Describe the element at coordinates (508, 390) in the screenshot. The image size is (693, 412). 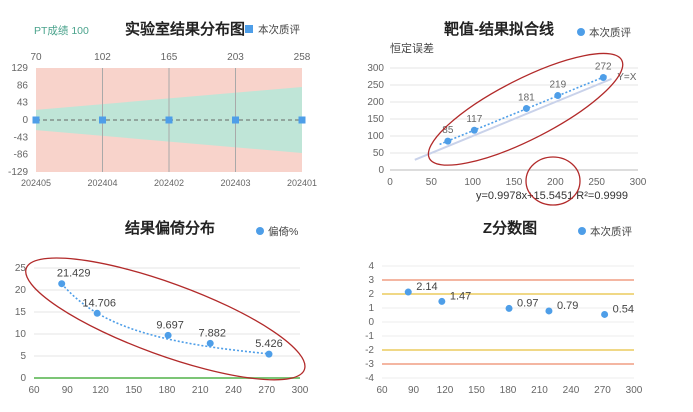
I see `chart4-x-tick: 180` at that location.